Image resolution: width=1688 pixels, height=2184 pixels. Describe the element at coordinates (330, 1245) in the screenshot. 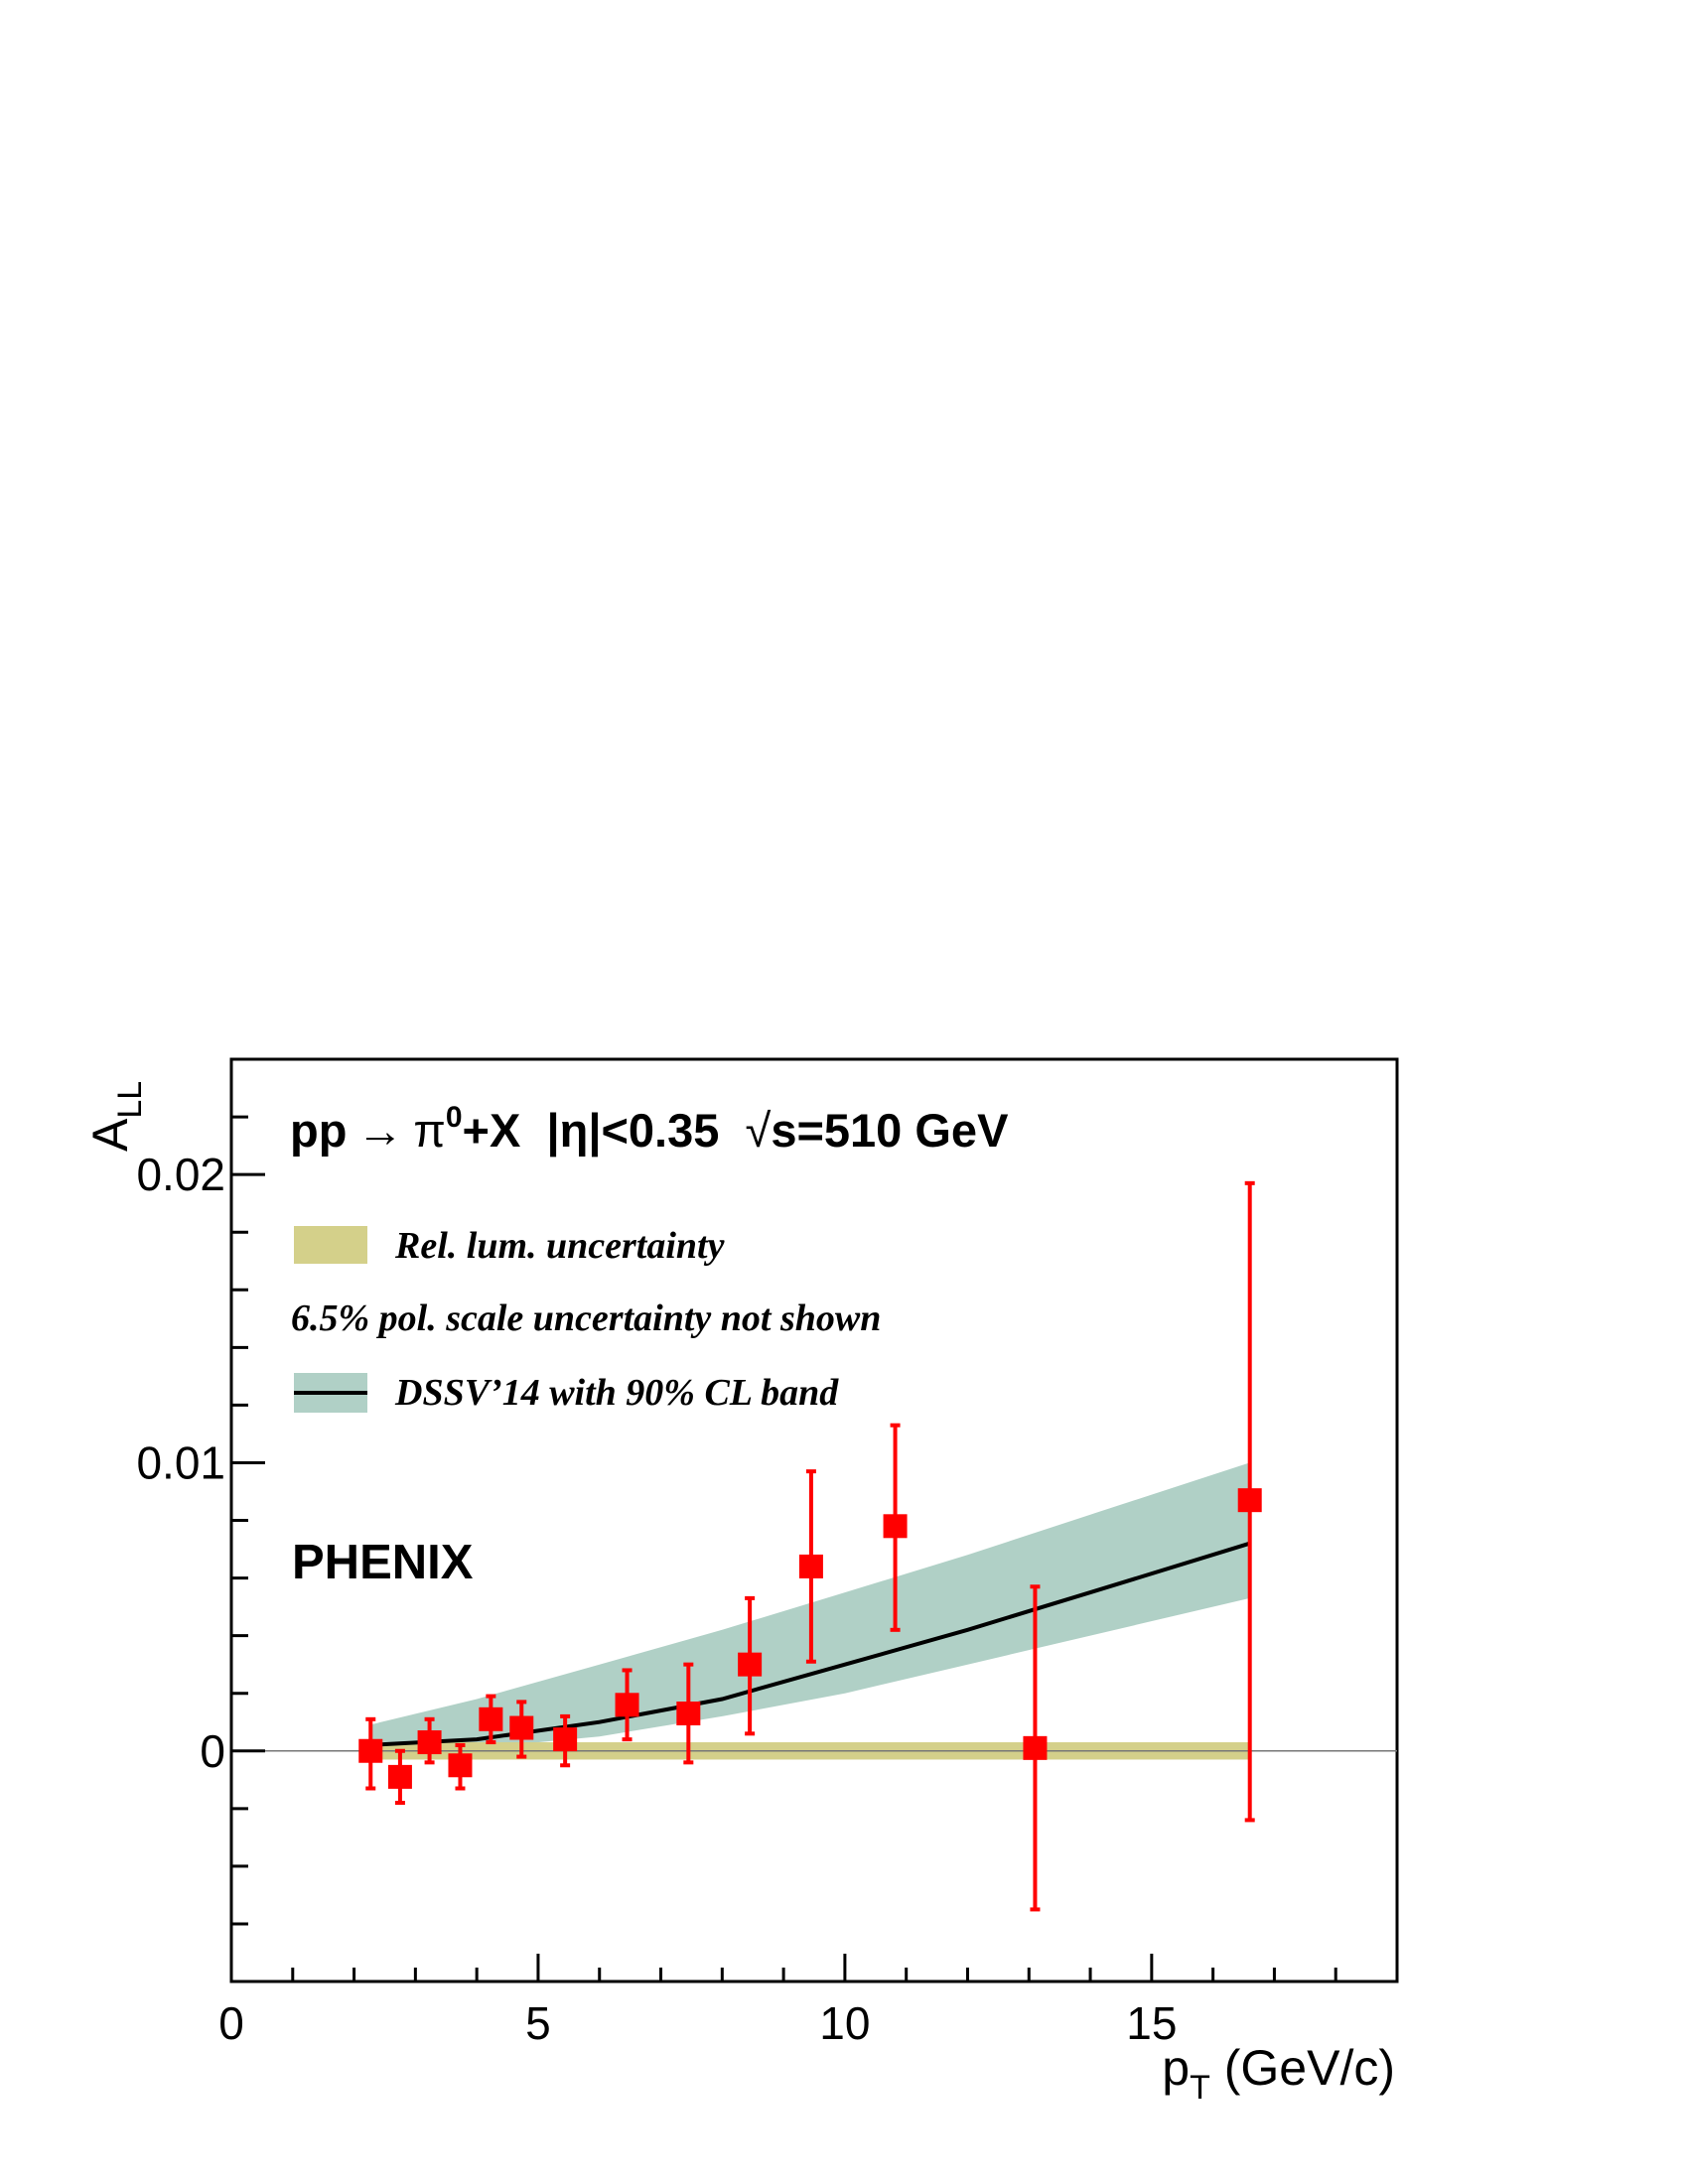

I see `legend-swatch-rel-lum` at that location.